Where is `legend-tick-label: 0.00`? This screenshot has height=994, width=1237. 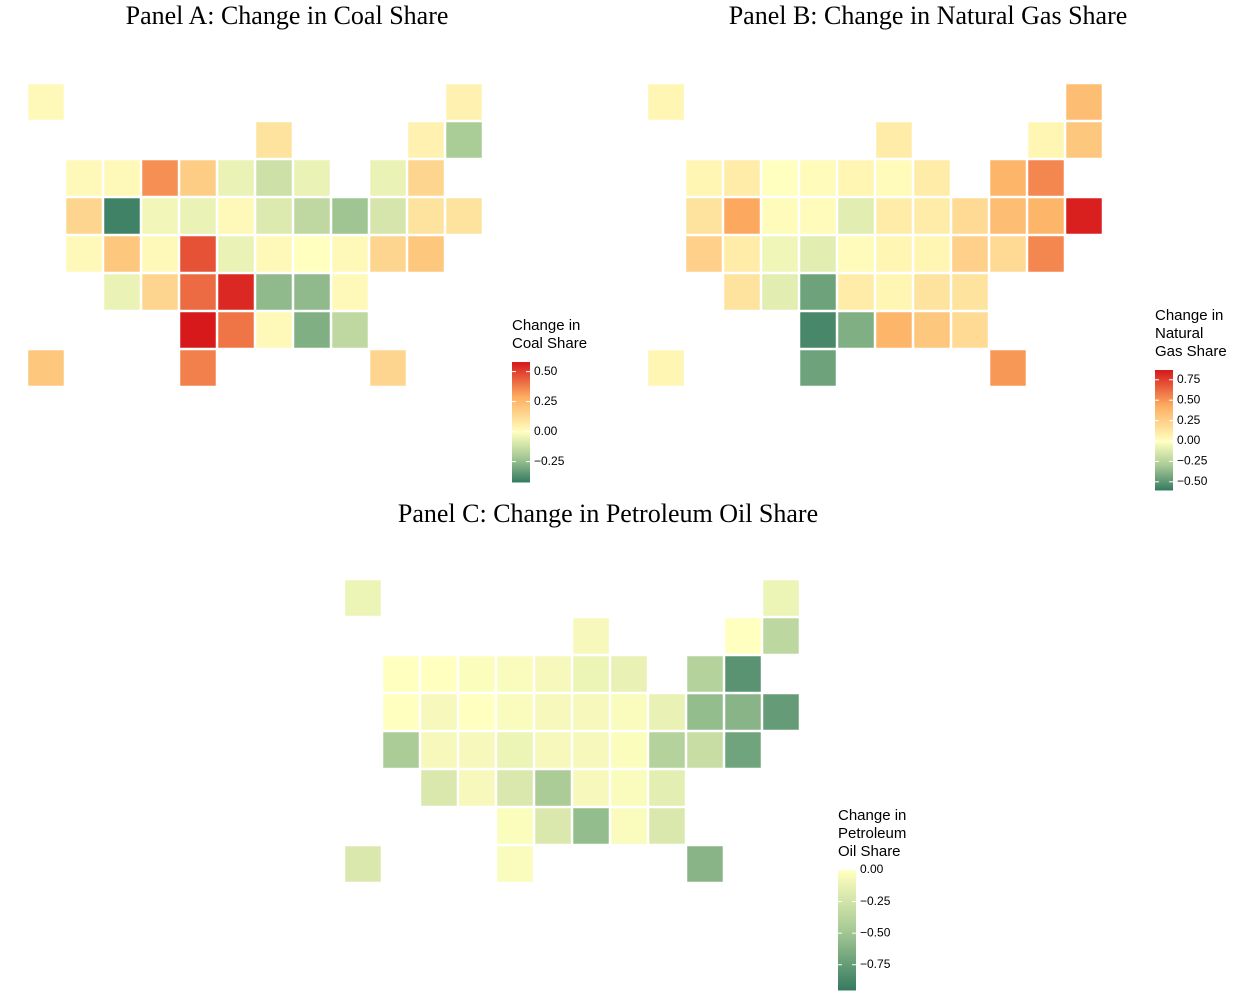
legend-tick-label: 0.00 is located at coordinates (1189, 440).